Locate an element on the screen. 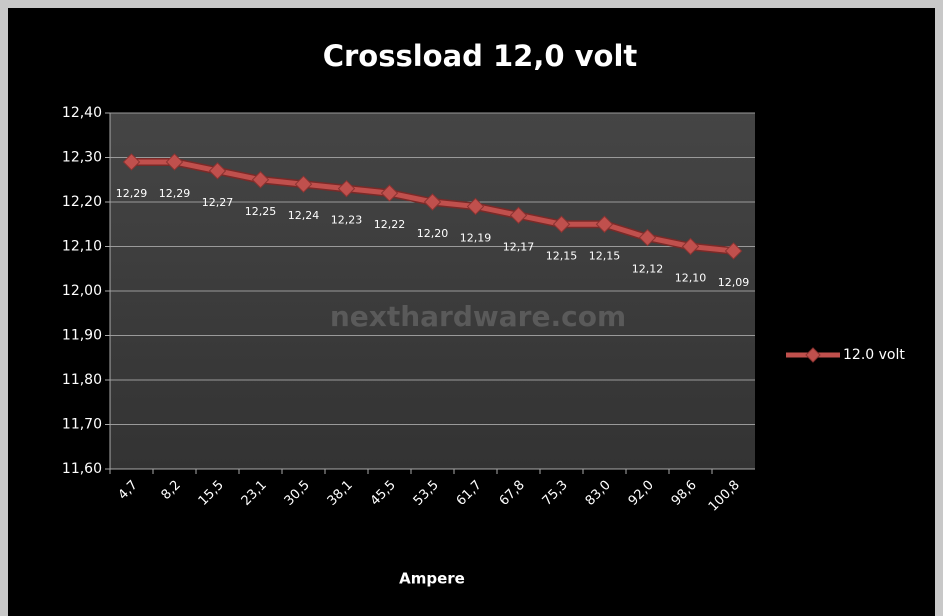 The height and width of the screenshot is (616, 943). data-label: 12,27 is located at coordinates (218, 202).